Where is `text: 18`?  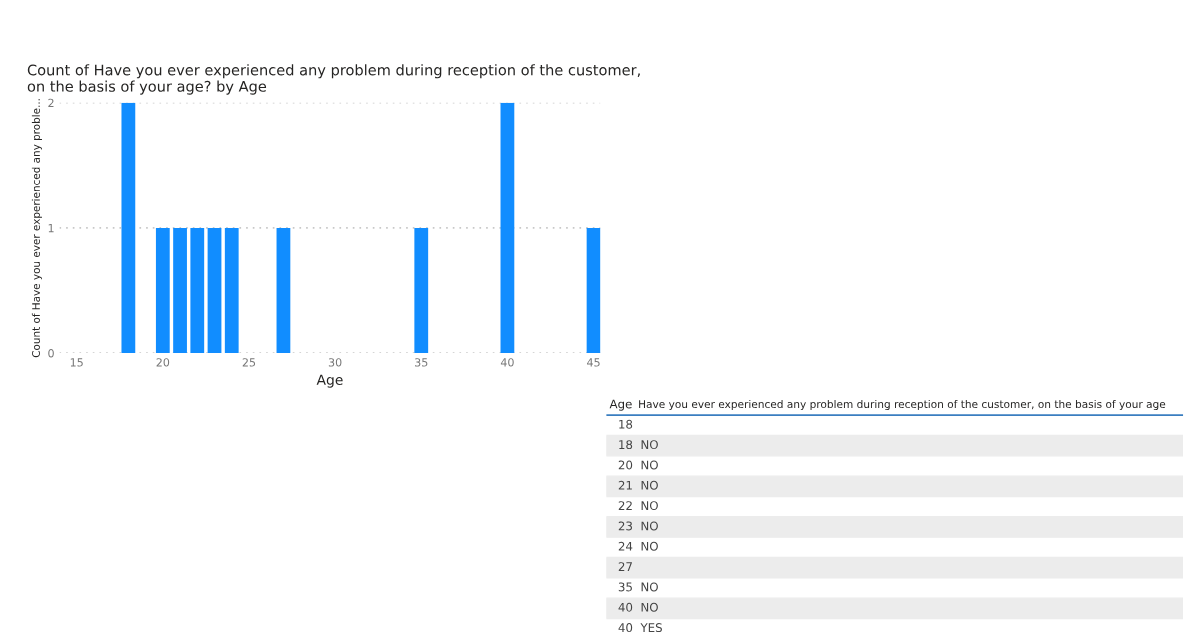
text: 18 is located at coordinates (626, 424).